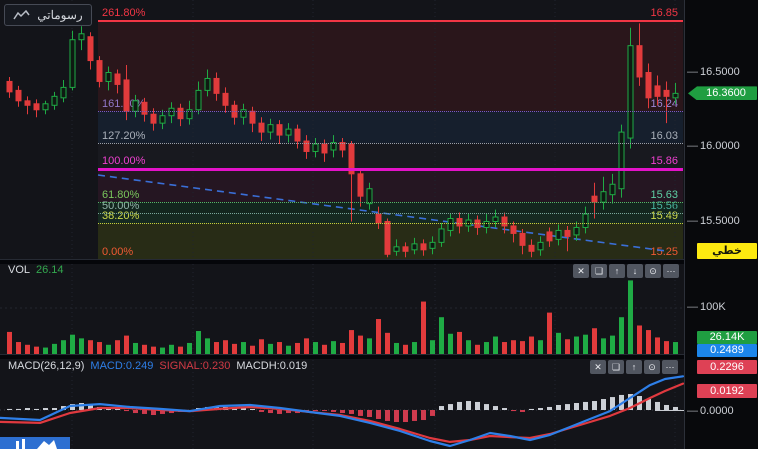 The image size is (758, 449). What do you see at coordinates (653, 271) in the screenshot?
I see `vol-pane-settings-icon: ⊙` at bounding box center [653, 271].